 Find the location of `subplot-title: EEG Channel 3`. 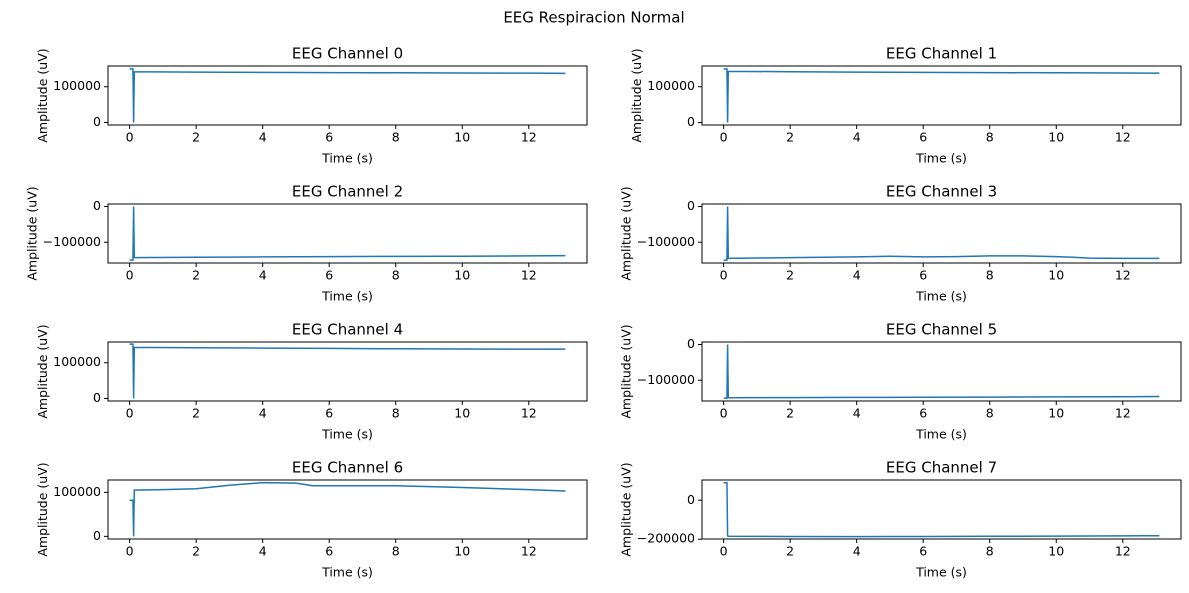

subplot-title: EEG Channel 3 is located at coordinates (941, 192).